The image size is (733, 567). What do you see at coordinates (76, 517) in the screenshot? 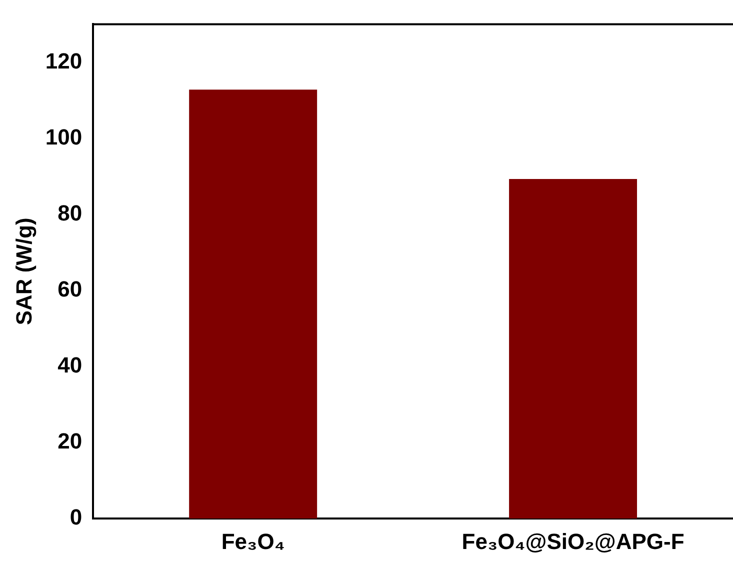
I see `y-tick-label: 0` at bounding box center [76, 517].